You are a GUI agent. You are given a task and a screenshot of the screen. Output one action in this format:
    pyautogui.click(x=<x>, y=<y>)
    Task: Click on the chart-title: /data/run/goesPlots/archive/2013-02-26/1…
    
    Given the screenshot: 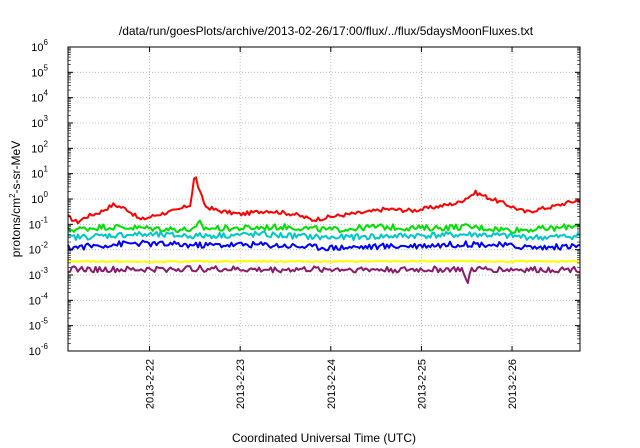 What is the action you would take?
    pyautogui.click(x=326, y=31)
    